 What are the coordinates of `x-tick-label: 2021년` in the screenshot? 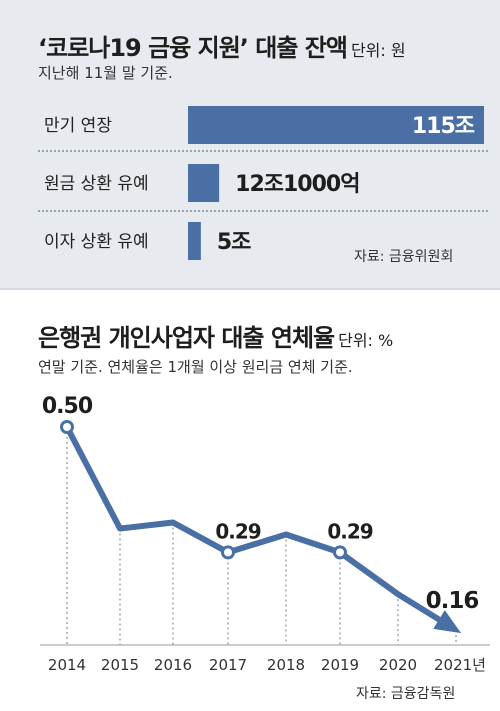 It's located at (460, 665).